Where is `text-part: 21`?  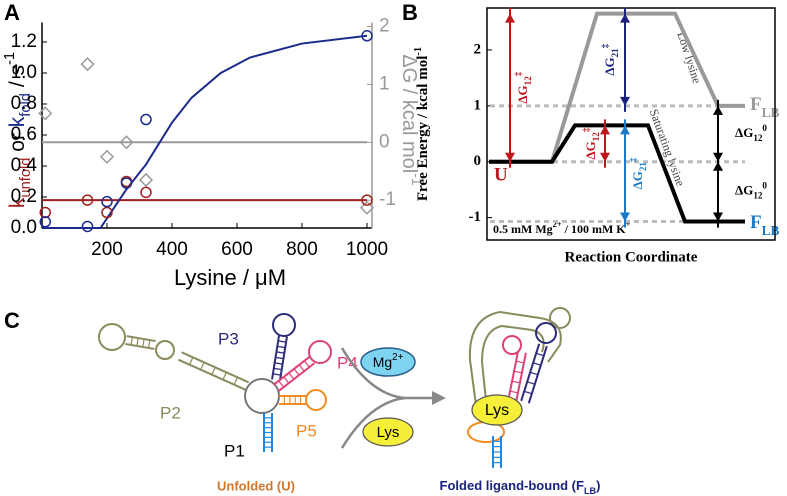
text-part: 21 is located at coordinates (643, 167).